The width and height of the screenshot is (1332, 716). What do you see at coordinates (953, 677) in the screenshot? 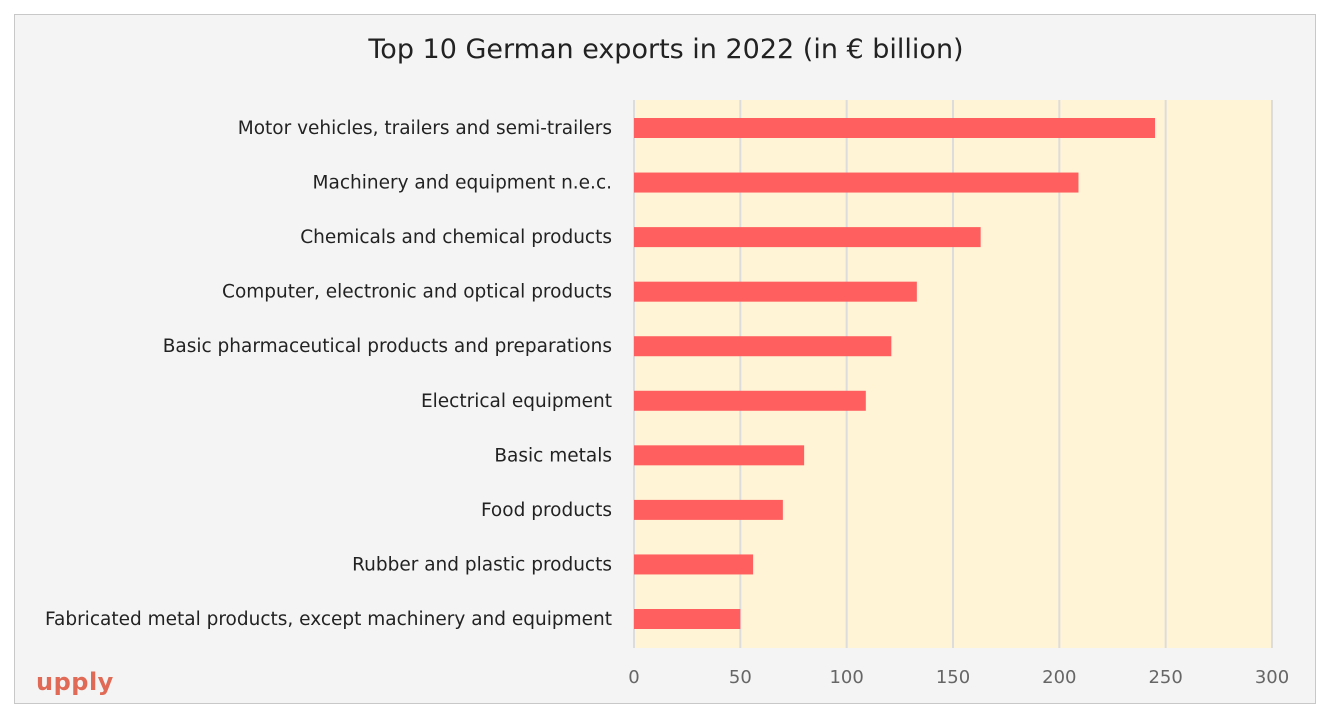
I see `x-tick-label: 150` at bounding box center [953, 677].